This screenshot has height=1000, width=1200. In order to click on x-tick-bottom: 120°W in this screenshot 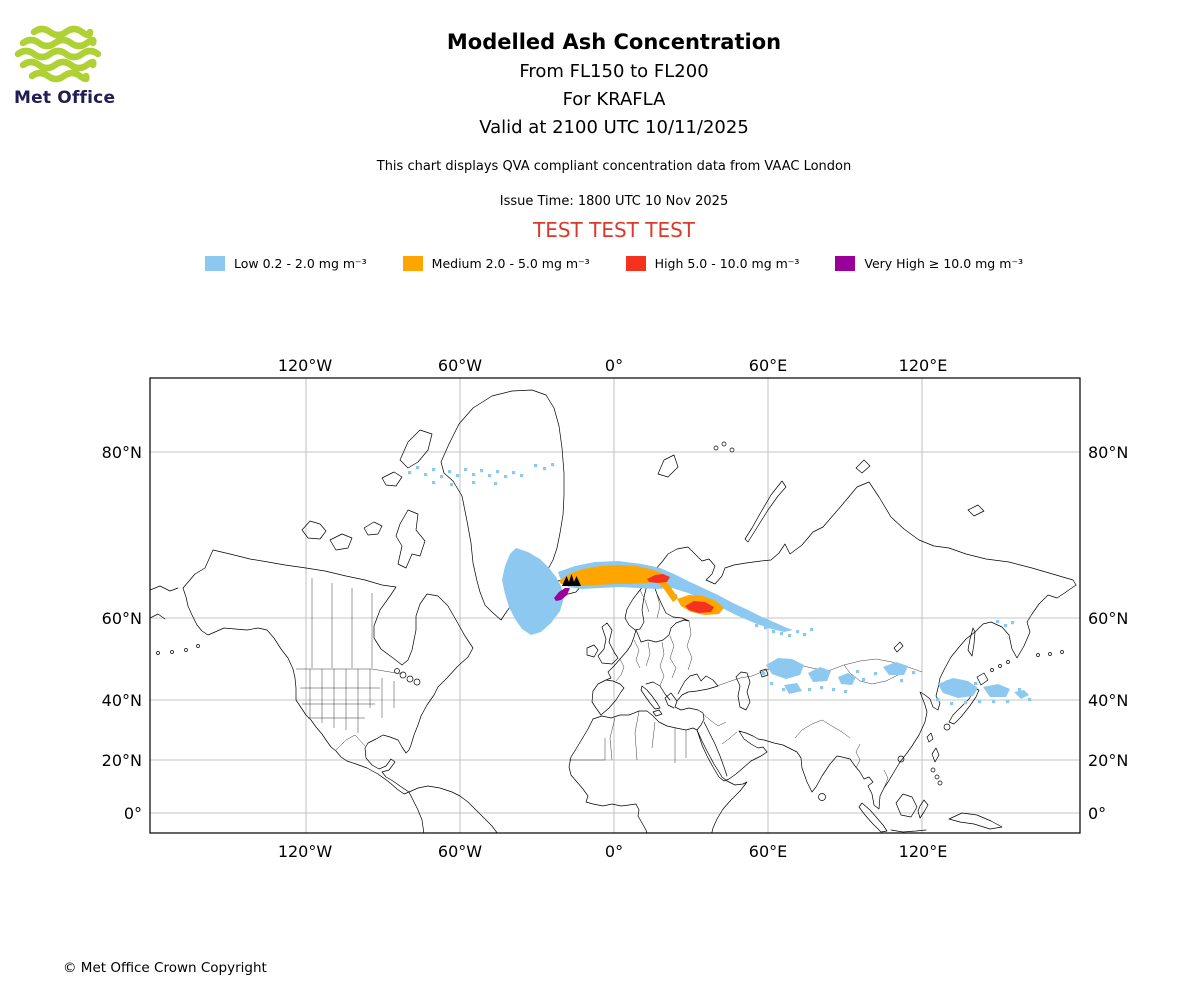, I will do `click(305, 851)`.